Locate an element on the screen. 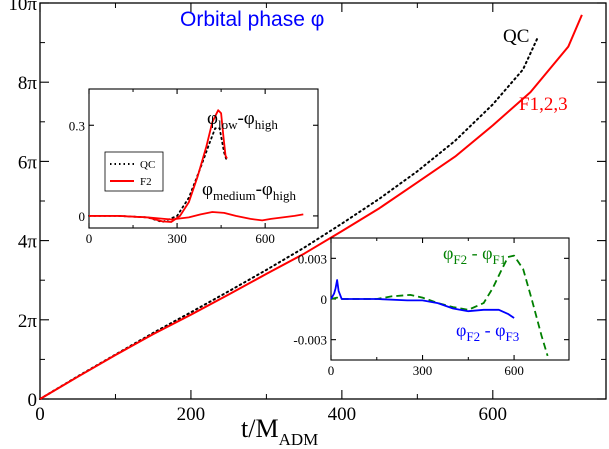 The height and width of the screenshot is (449, 609). inset2-series-group is located at coordinates (439, 305).